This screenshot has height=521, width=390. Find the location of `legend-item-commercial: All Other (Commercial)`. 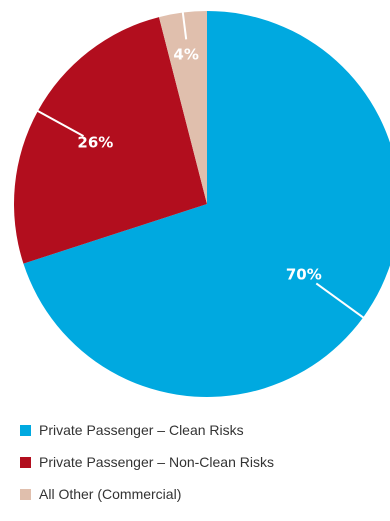

legend-item-commercial: All Other (Commercial) is located at coordinates (147, 494).